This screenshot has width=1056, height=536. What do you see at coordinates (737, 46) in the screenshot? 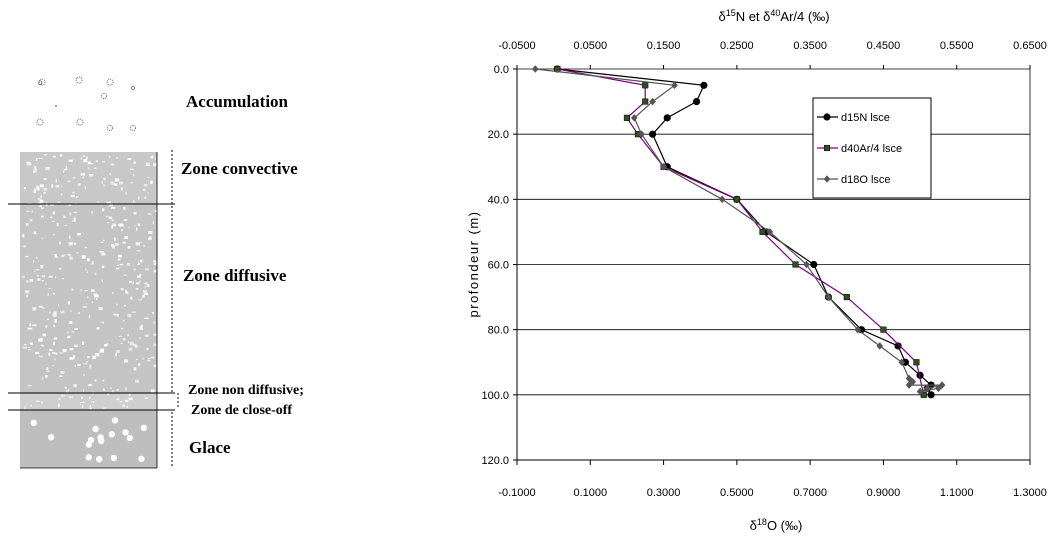
I see `top-tick-label: 0.2500` at bounding box center [737, 46].